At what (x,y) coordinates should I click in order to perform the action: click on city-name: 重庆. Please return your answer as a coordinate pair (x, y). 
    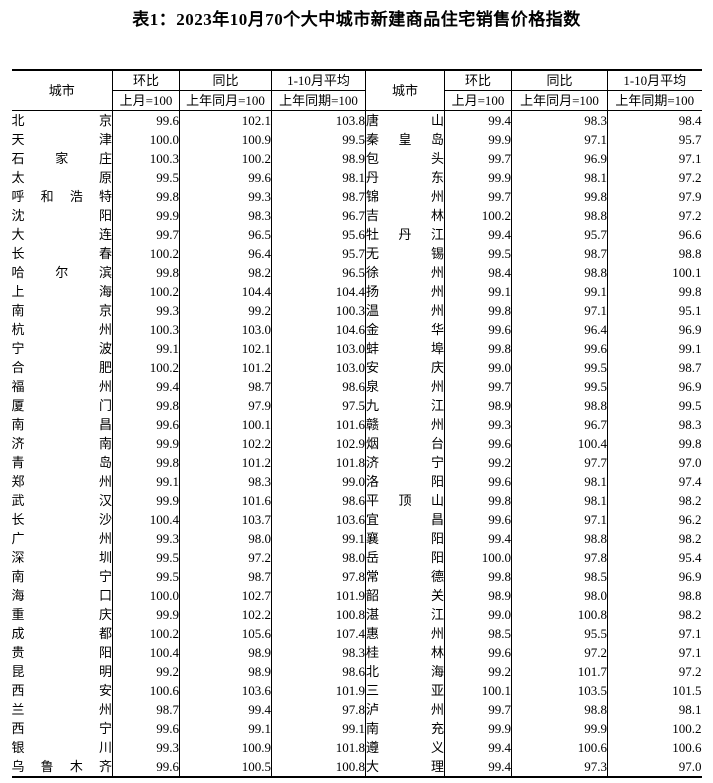
    Looking at the image, I should click on (61, 614).